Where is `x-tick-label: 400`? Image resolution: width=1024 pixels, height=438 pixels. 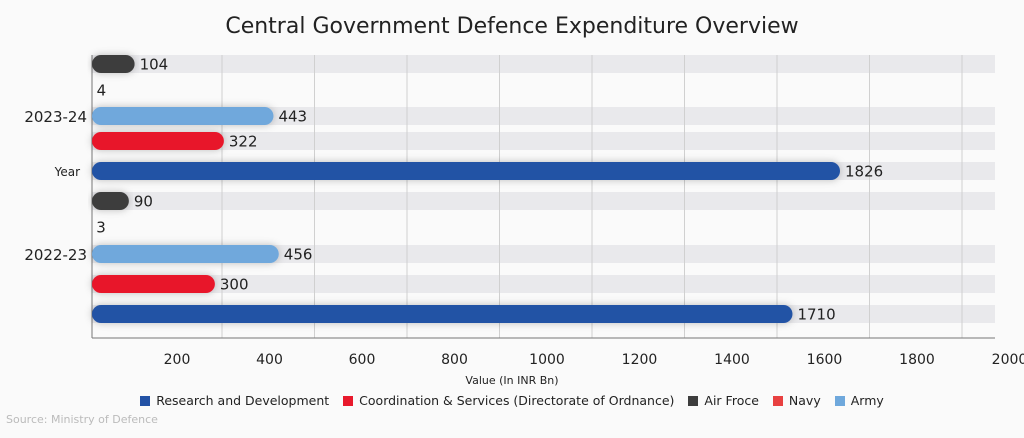 x-tick-label: 400 is located at coordinates (269, 360).